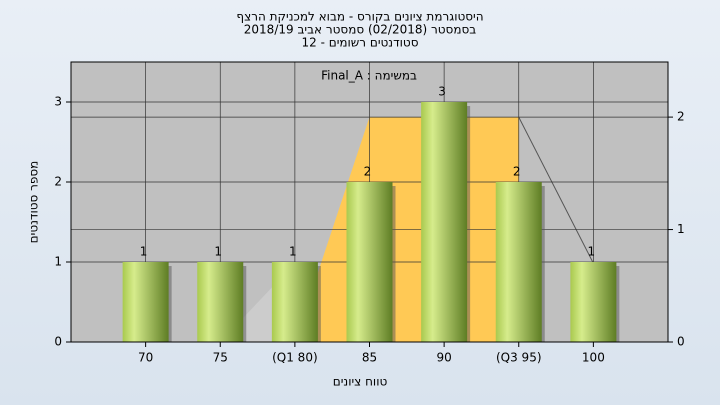  Describe the element at coordinates (556, 190) in the screenshot. I see `whisker-line` at that location.